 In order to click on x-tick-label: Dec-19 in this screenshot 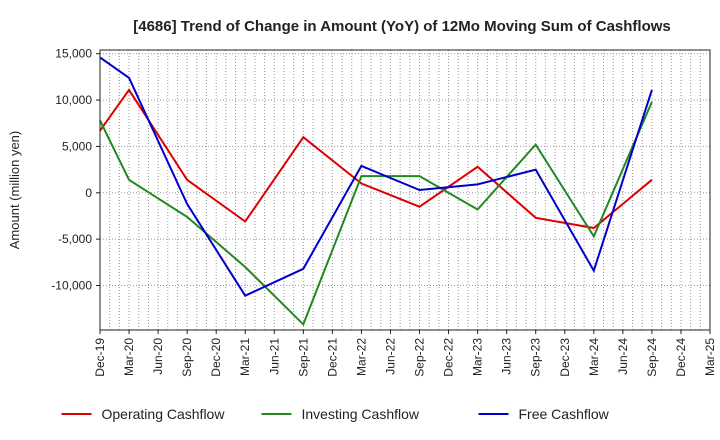, I will do `click(100, 357)`.